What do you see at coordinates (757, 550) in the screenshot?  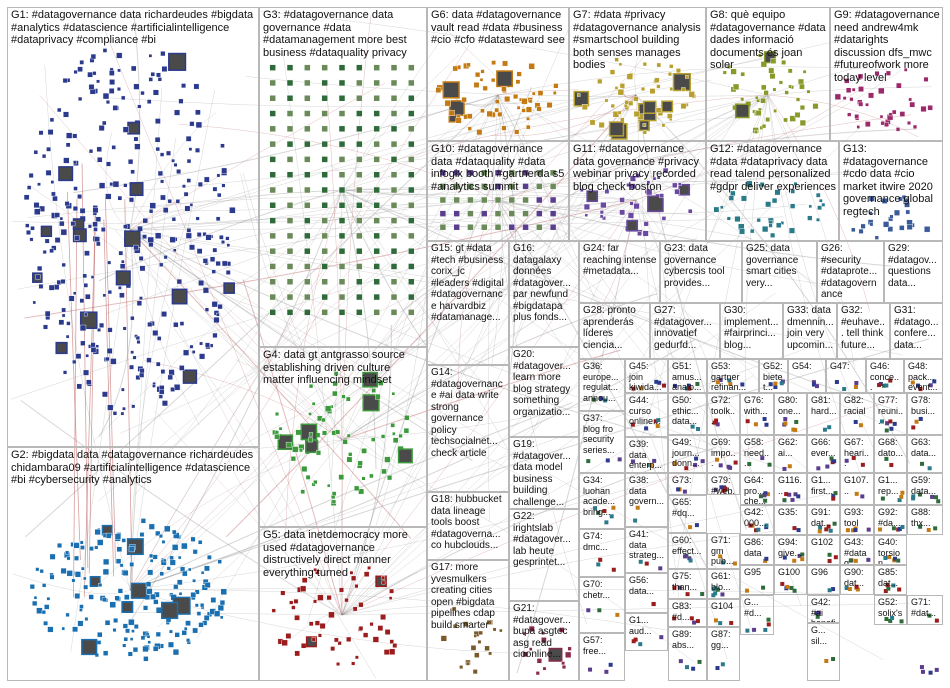 I see `group-box-g86: G86: data` at bounding box center [757, 550].